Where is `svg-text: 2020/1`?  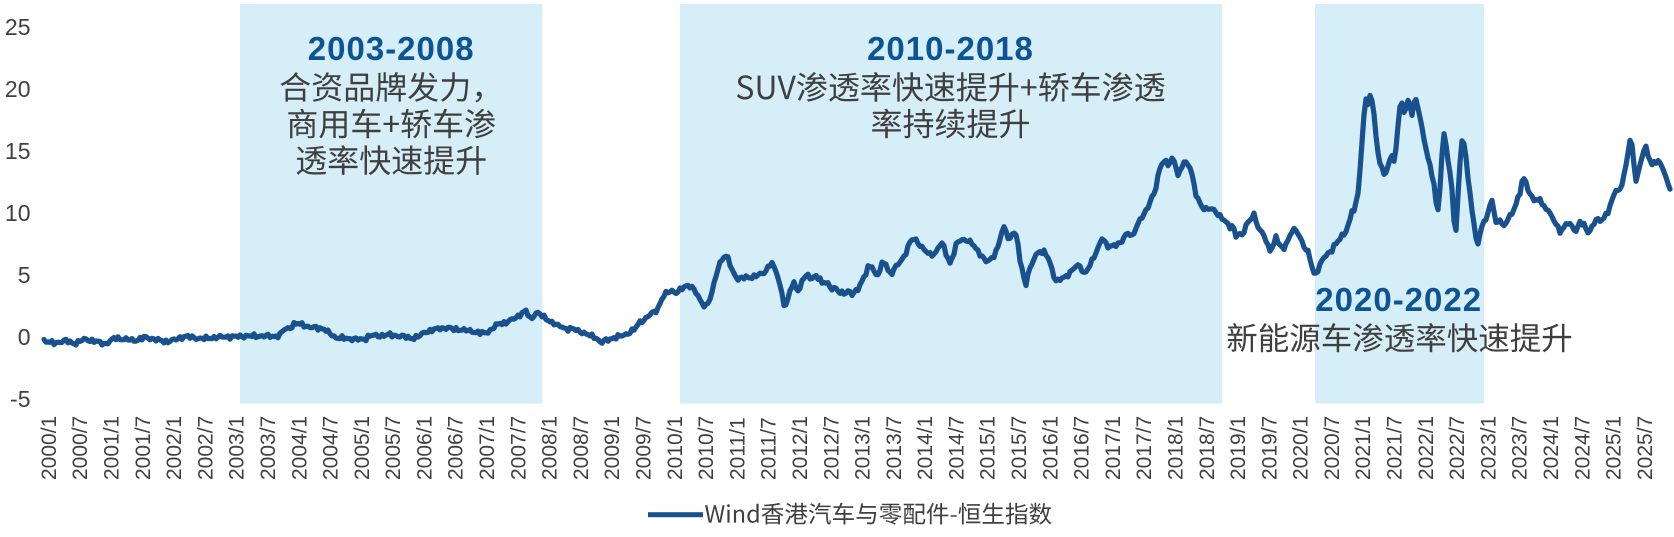
svg-text: 2020/1 is located at coordinates (1301, 448).